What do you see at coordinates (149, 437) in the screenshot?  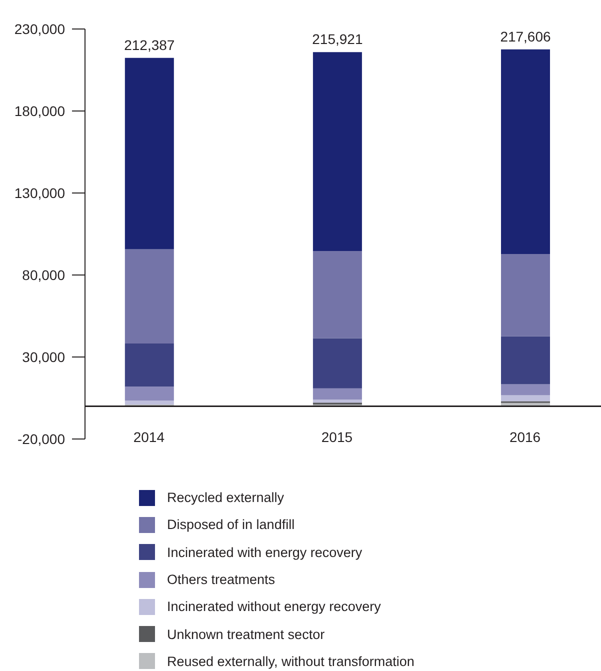 I see `x-tick-label: 2014` at bounding box center [149, 437].